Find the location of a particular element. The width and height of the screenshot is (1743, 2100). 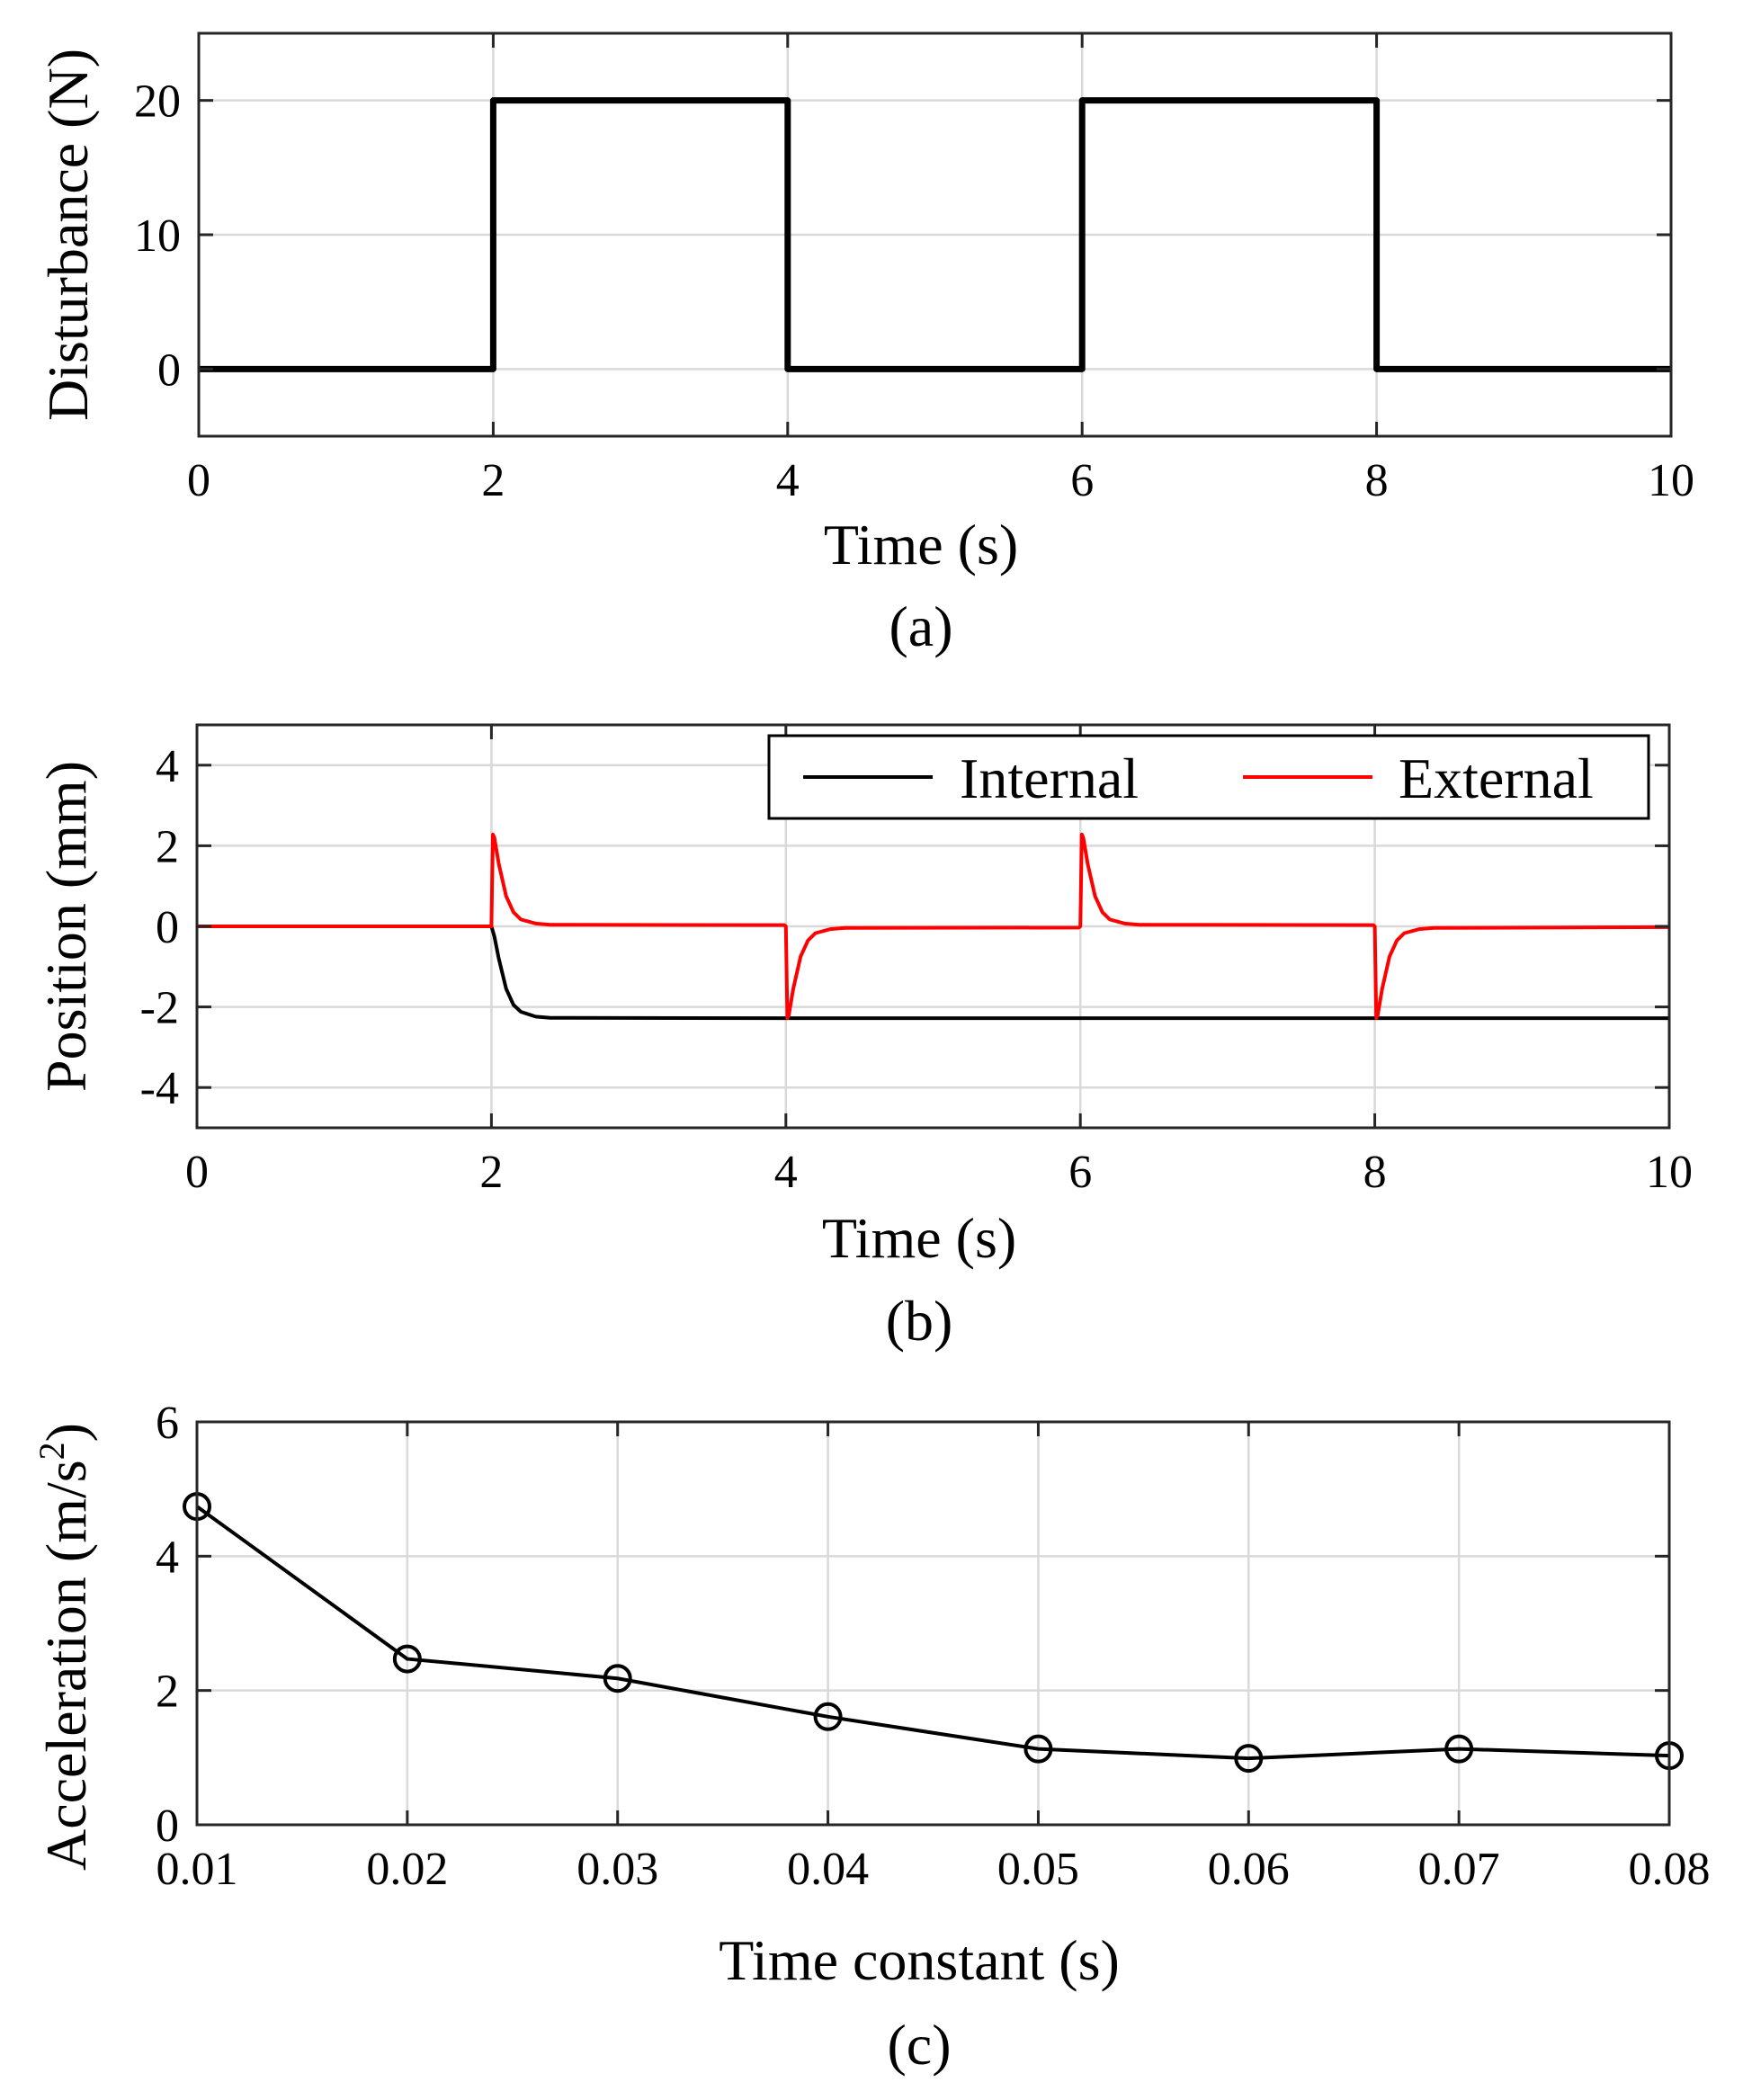

legend-label-internal: Internal is located at coordinates (1049, 778).